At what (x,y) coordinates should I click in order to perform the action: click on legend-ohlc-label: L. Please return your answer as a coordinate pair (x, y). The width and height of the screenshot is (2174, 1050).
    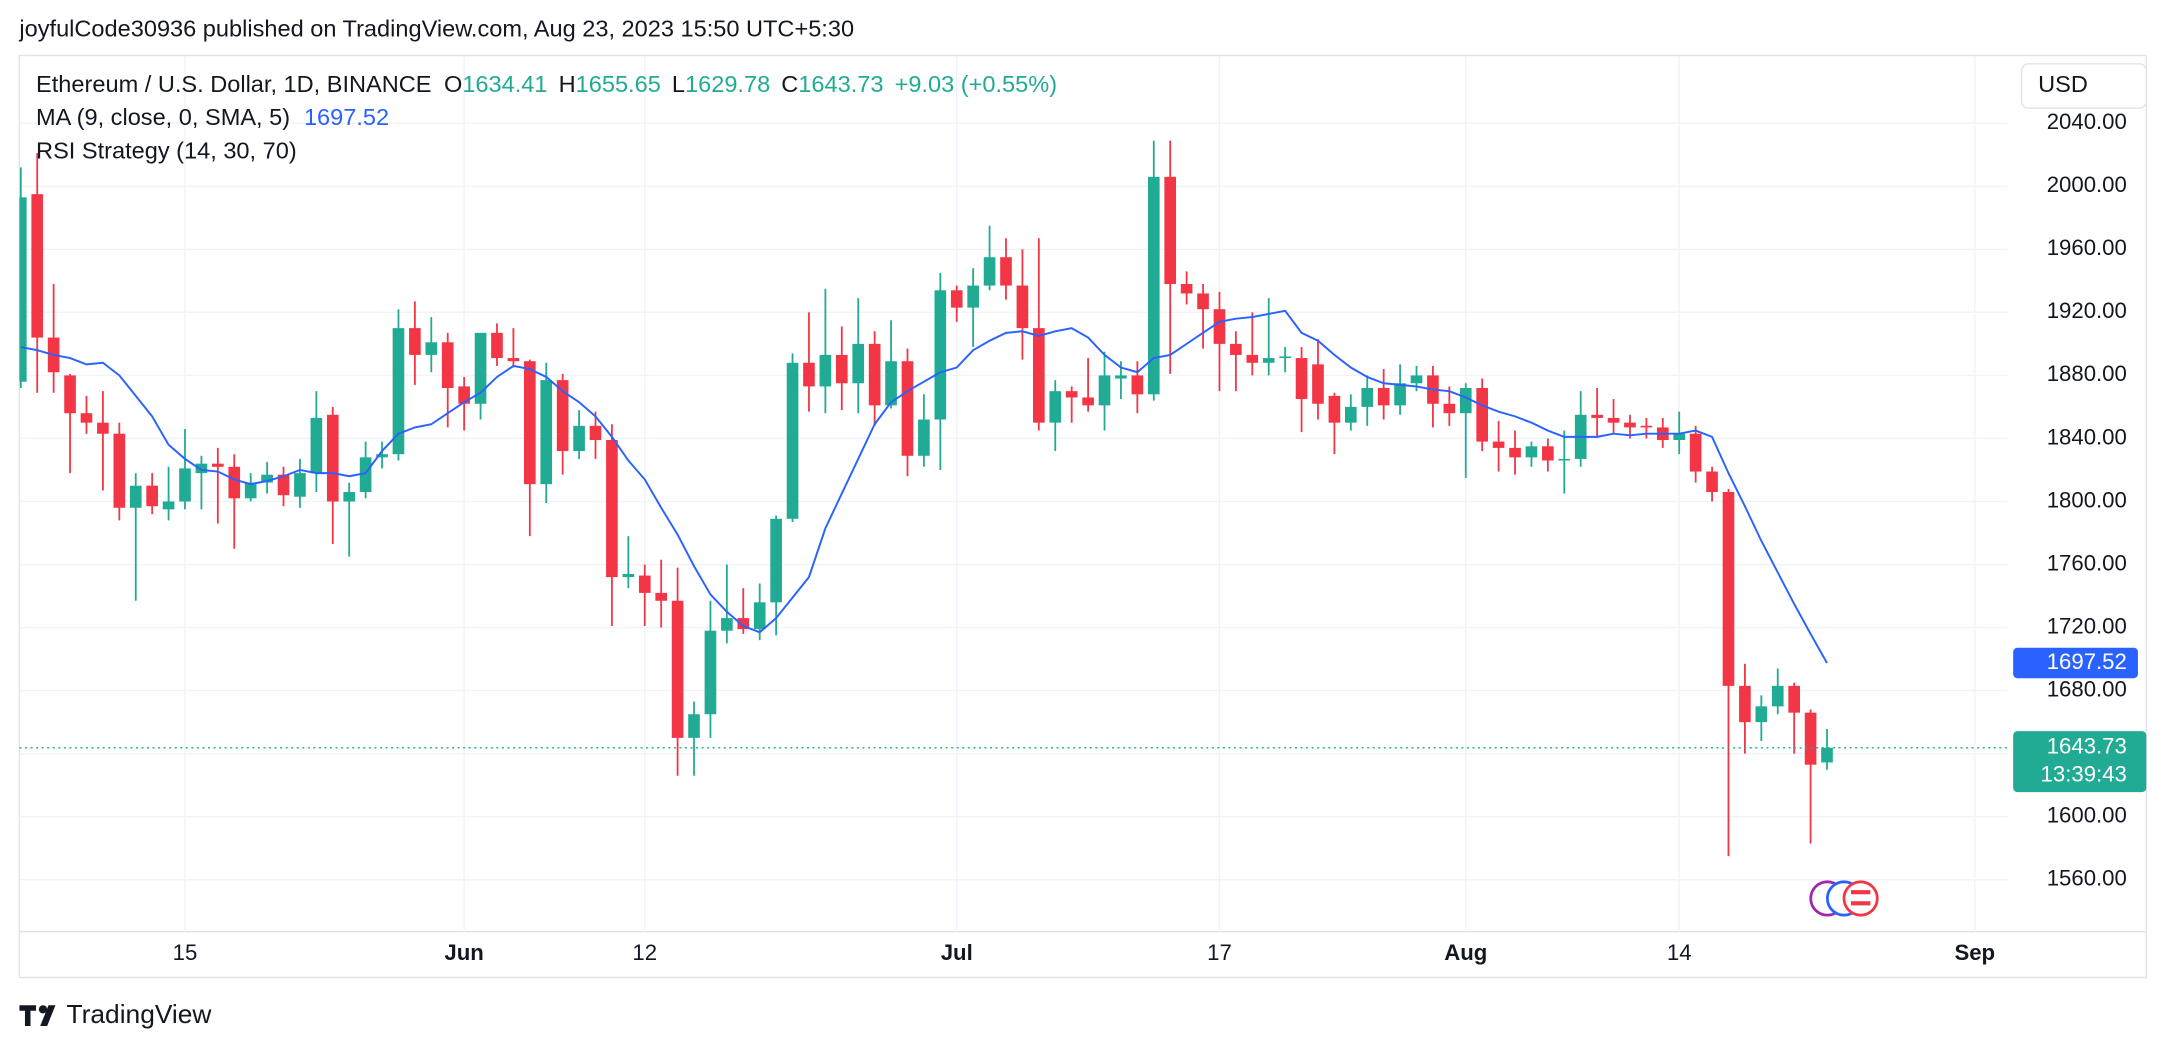
    Looking at the image, I should click on (678, 84).